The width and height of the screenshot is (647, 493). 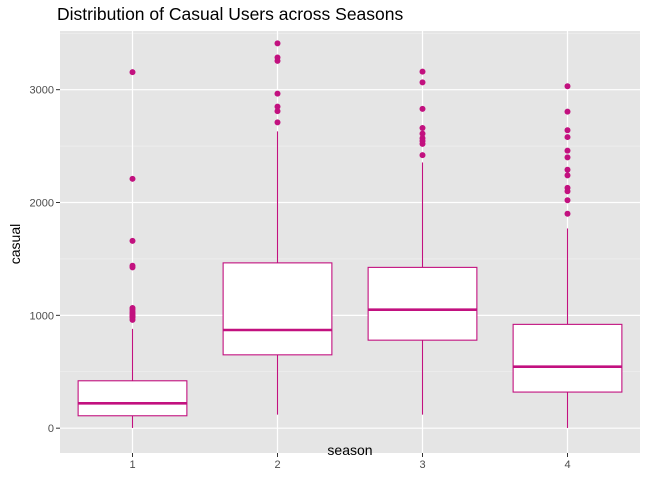 I want to click on x-tick-label: 4, so click(x=567, y=465).